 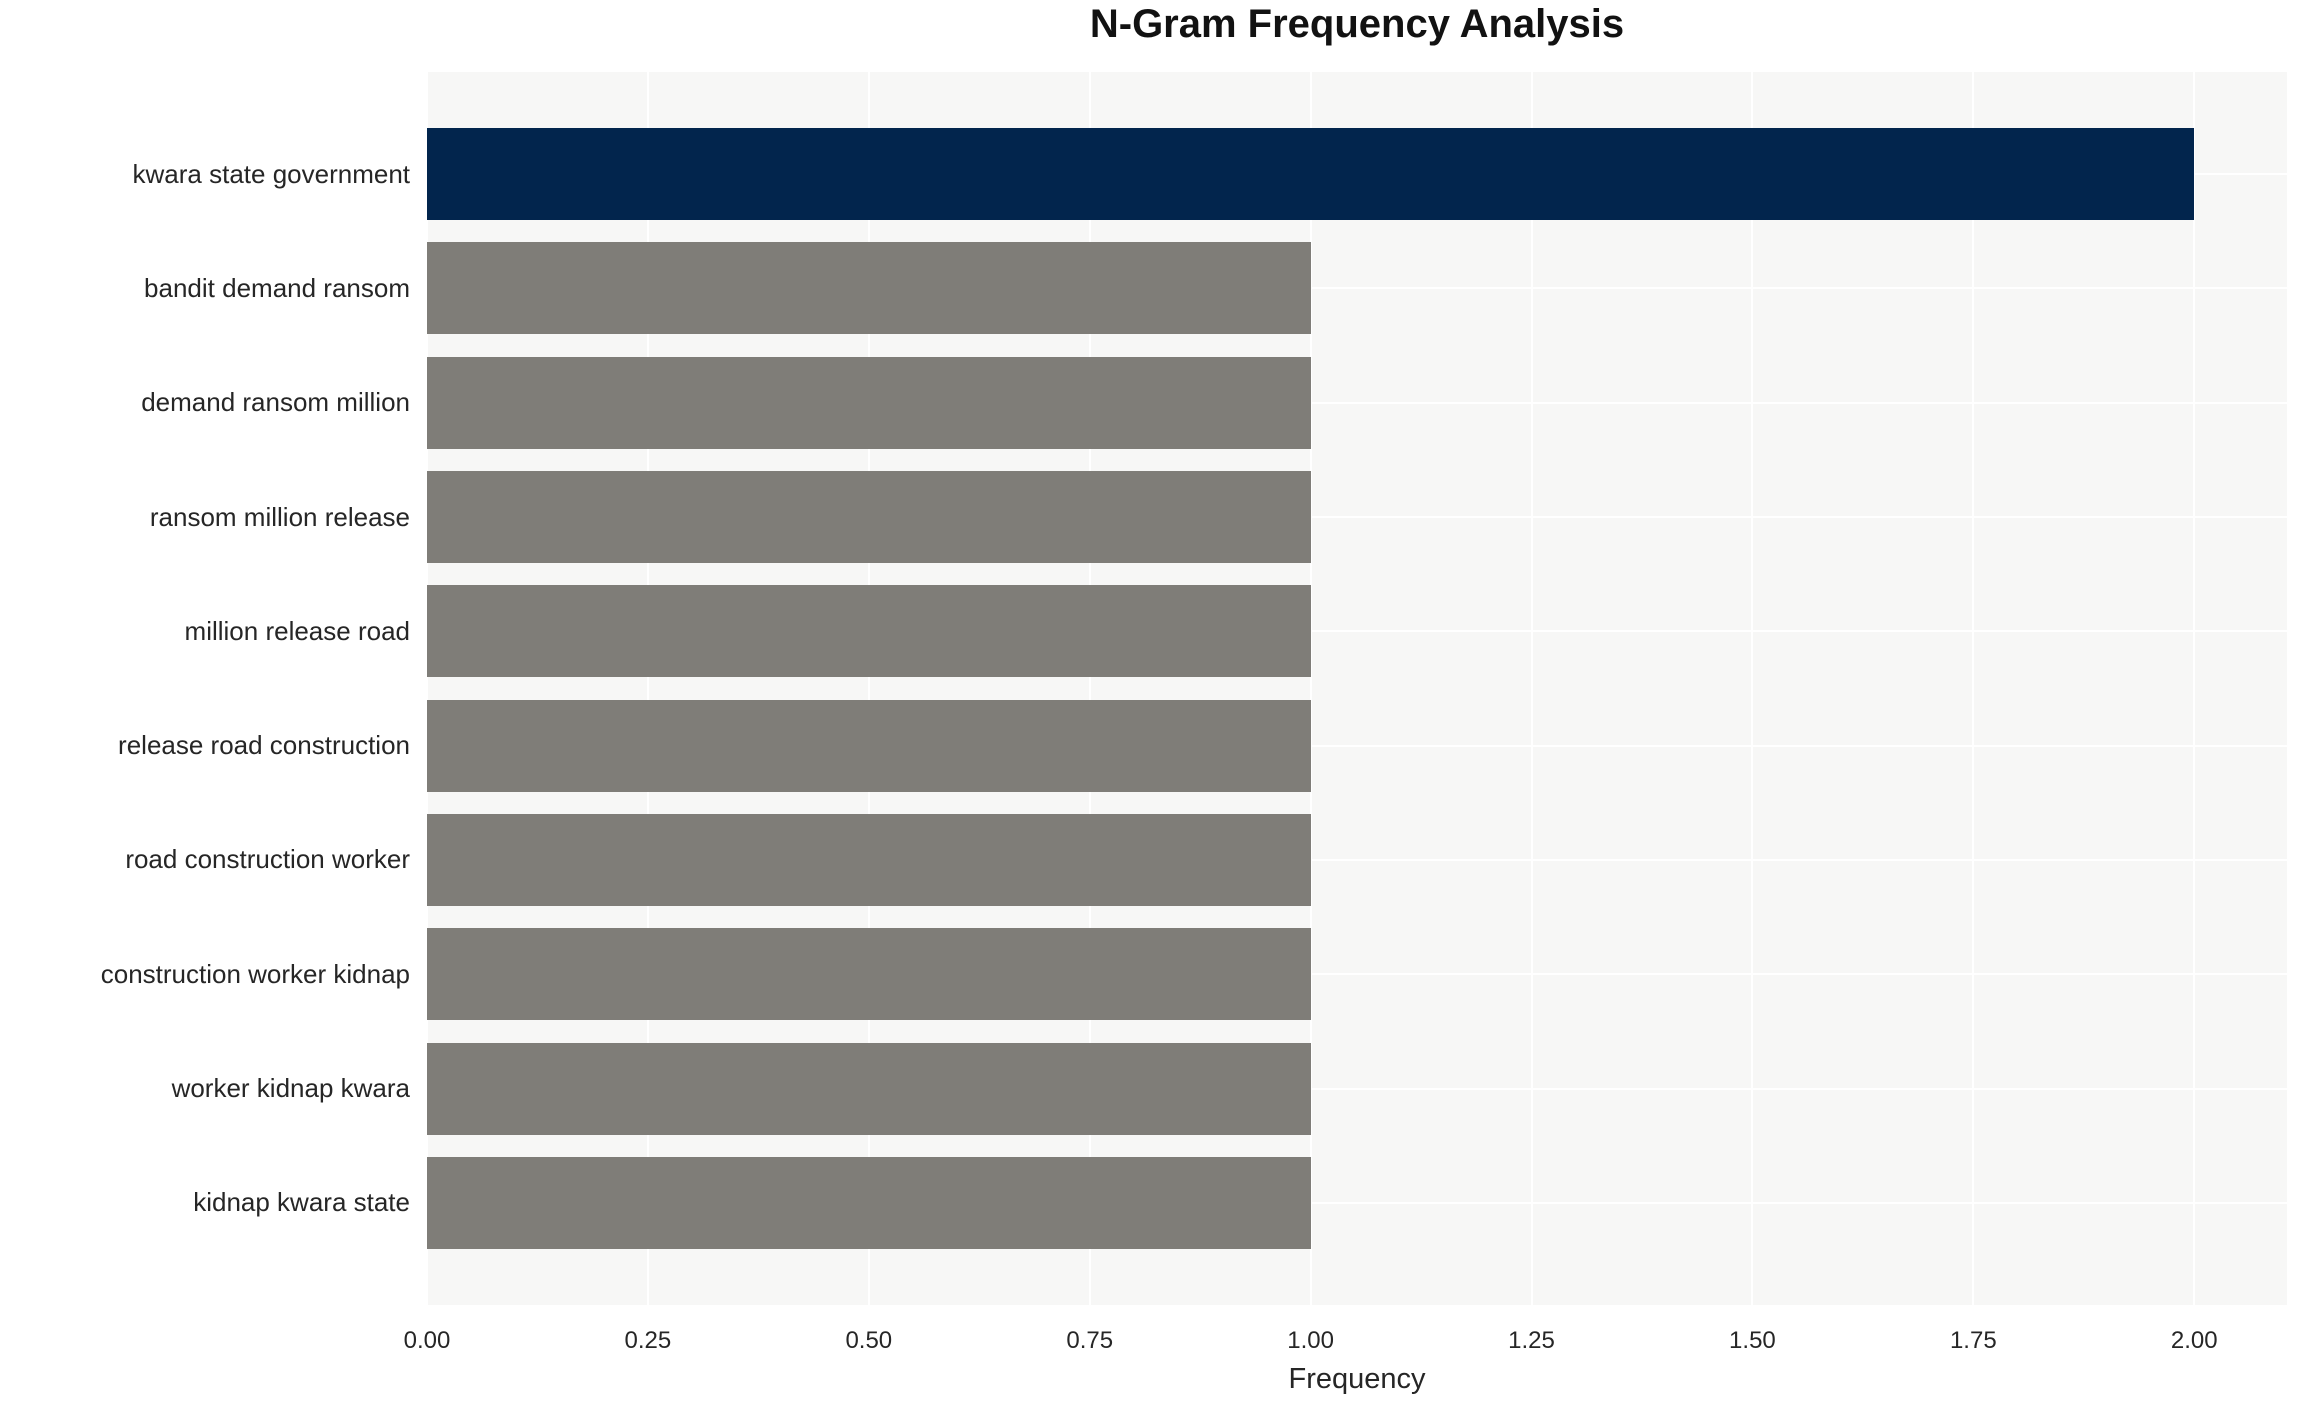 What do you see at coordinates (275, 402) in the screenshot?
I see `y-axis-label: demand ransom million` at bounding box center [275, 402].